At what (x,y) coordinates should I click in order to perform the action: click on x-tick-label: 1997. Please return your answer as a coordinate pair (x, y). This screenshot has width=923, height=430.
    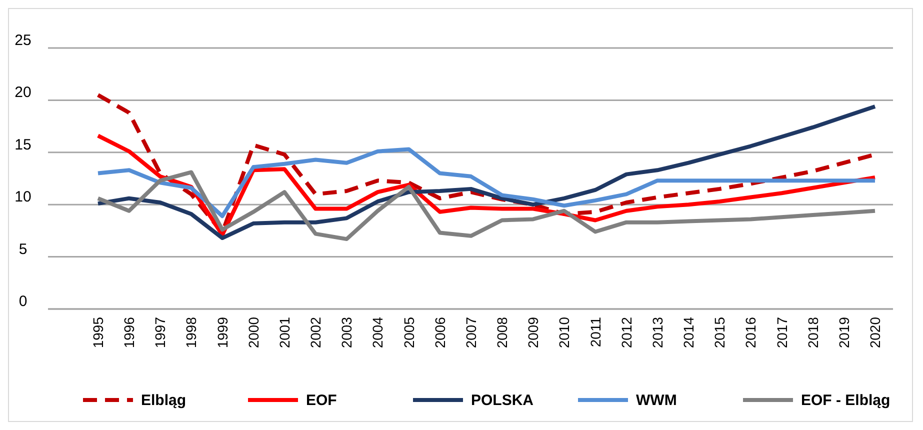
    Looking at the image, I should click on (160, 332).